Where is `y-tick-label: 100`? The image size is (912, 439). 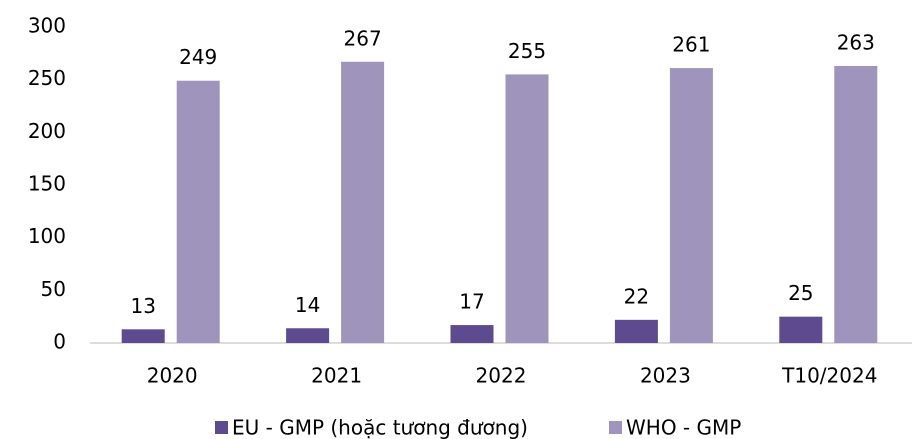
y-tick-label: 100 is located at coordinates (47, 236).